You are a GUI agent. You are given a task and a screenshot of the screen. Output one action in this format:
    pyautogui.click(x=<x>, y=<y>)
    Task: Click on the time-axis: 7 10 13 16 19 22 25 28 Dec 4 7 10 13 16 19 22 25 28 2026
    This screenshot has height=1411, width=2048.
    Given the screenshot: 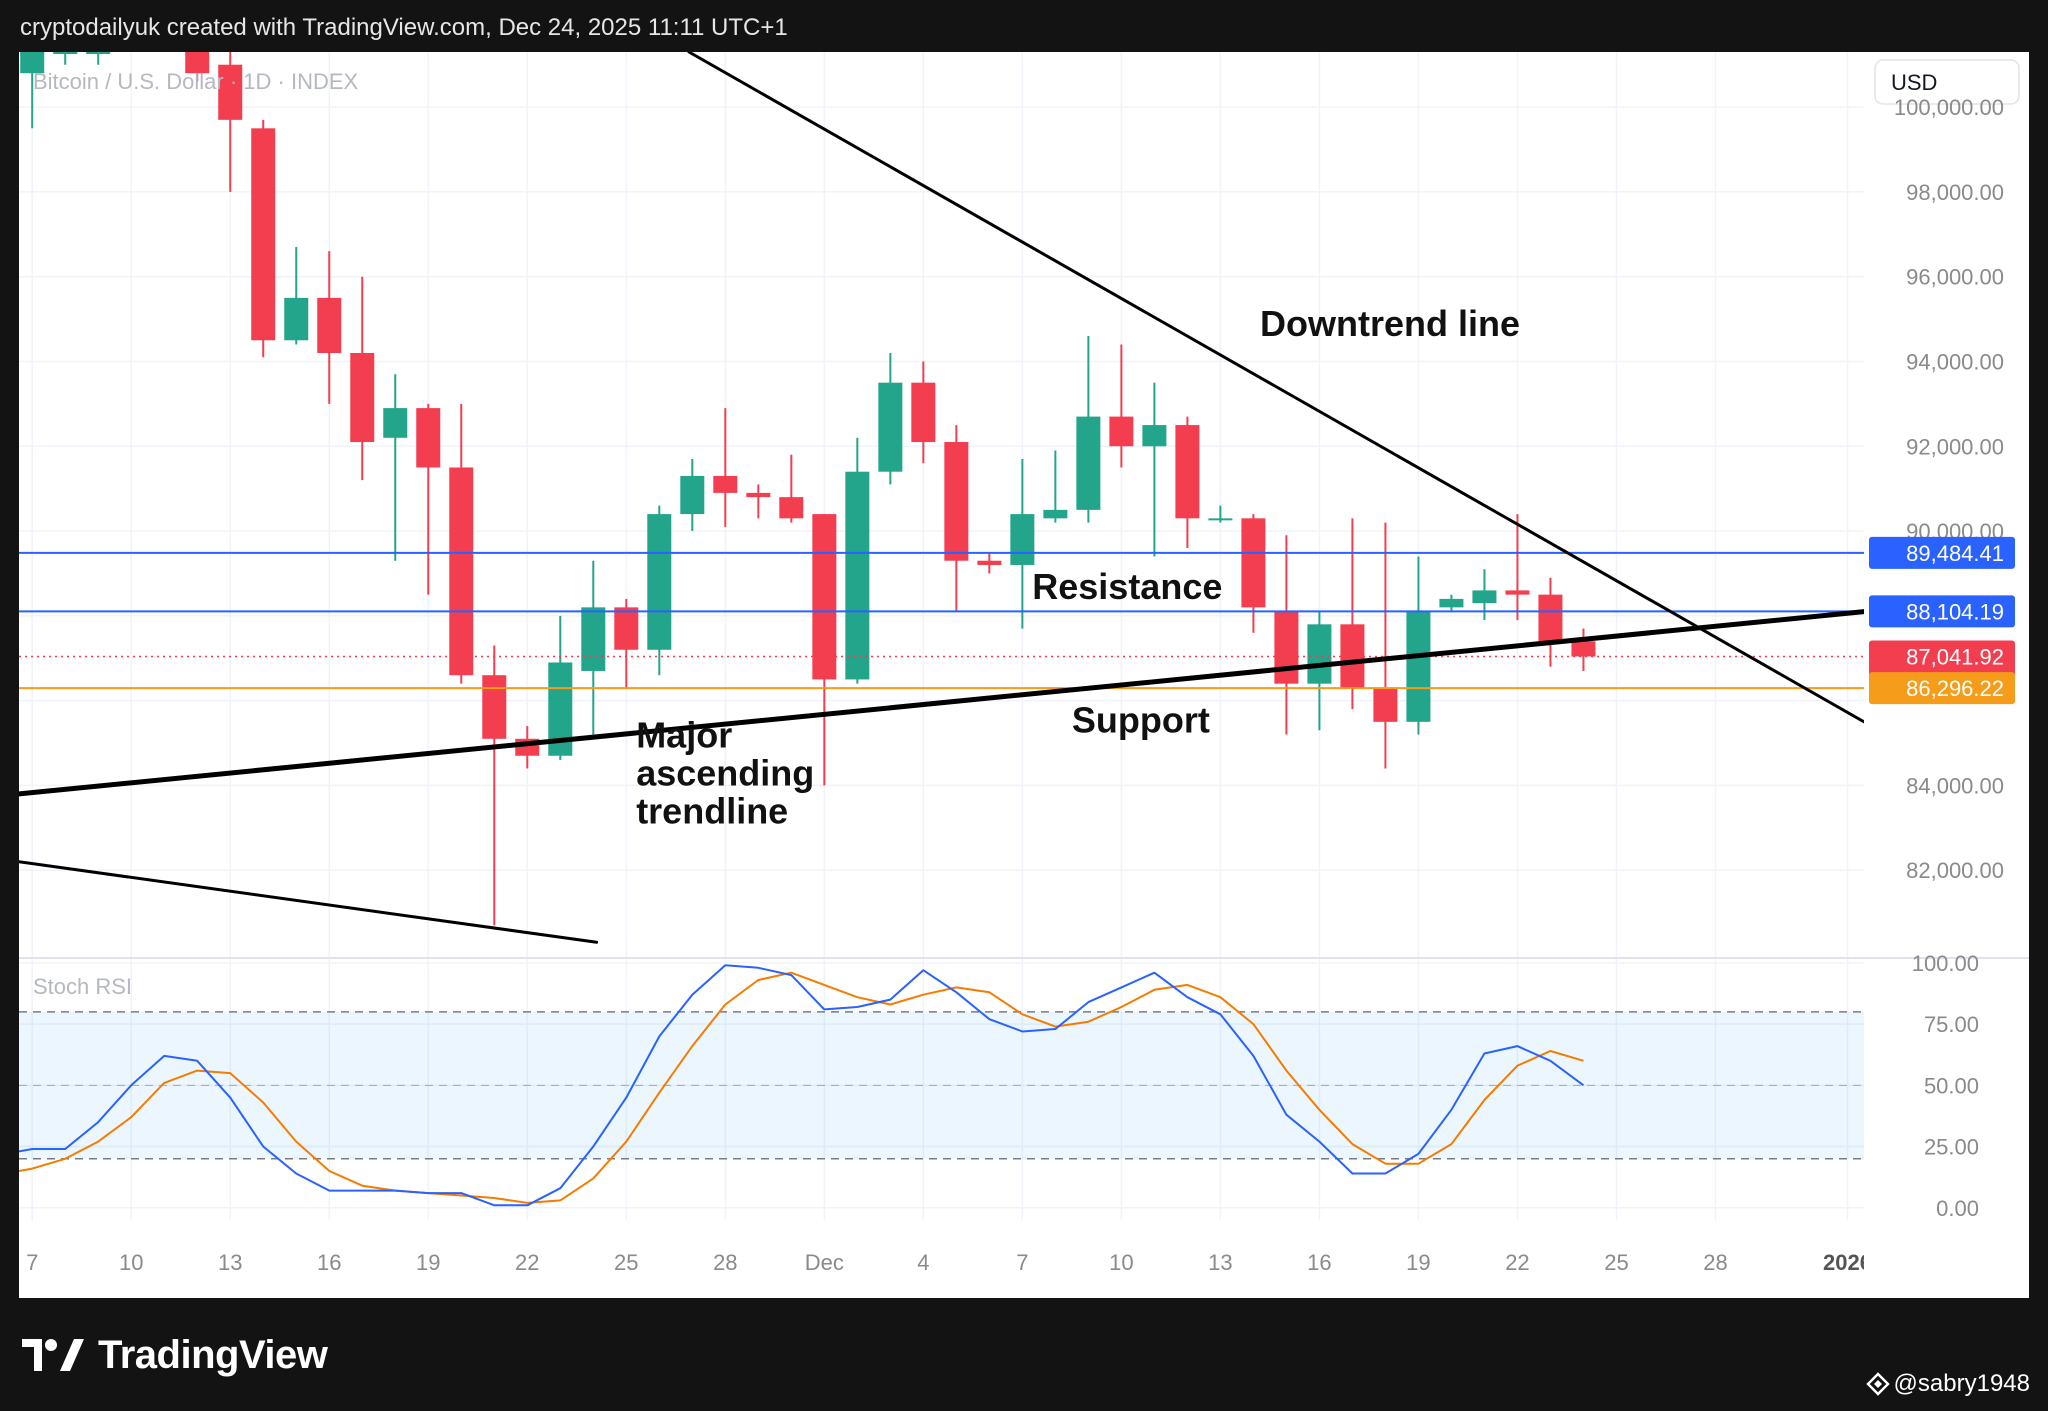 What is the action you would take?
    pyautogui.click(x=1027, y=1261)
    